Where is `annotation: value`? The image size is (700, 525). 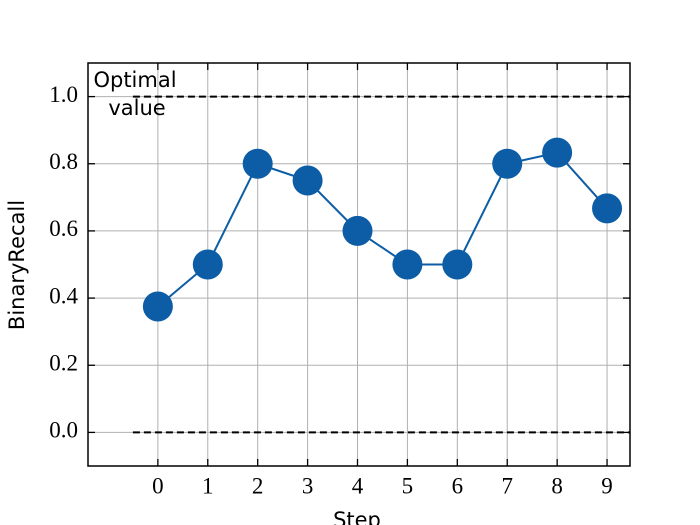
annotation: value is located at coordinates (136, 108).